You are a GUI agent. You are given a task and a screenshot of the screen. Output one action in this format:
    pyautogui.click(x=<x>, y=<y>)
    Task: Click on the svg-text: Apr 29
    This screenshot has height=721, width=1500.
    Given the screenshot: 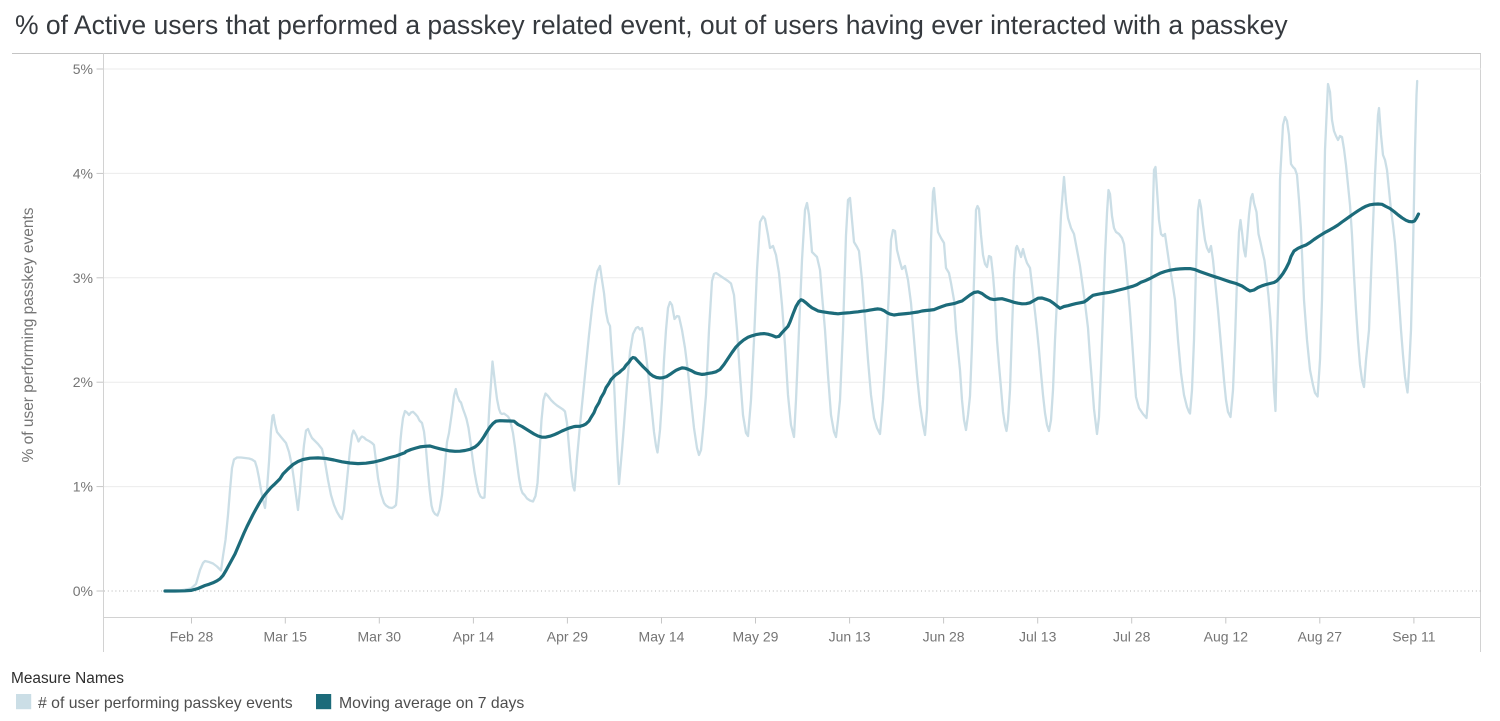 What is the action you would take?
    pyautogui.click(x=567, y=637)
    